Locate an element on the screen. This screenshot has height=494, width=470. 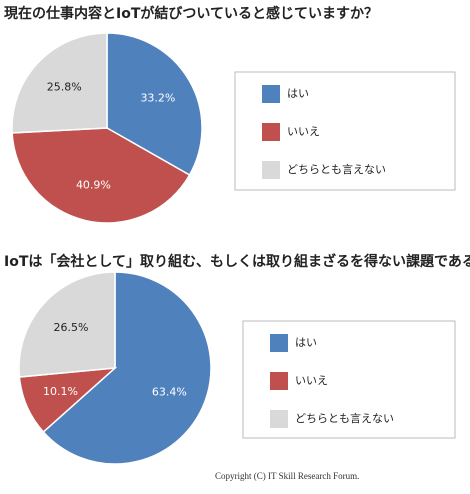
data-label: 33.2% is located at coordinates (157, 97).